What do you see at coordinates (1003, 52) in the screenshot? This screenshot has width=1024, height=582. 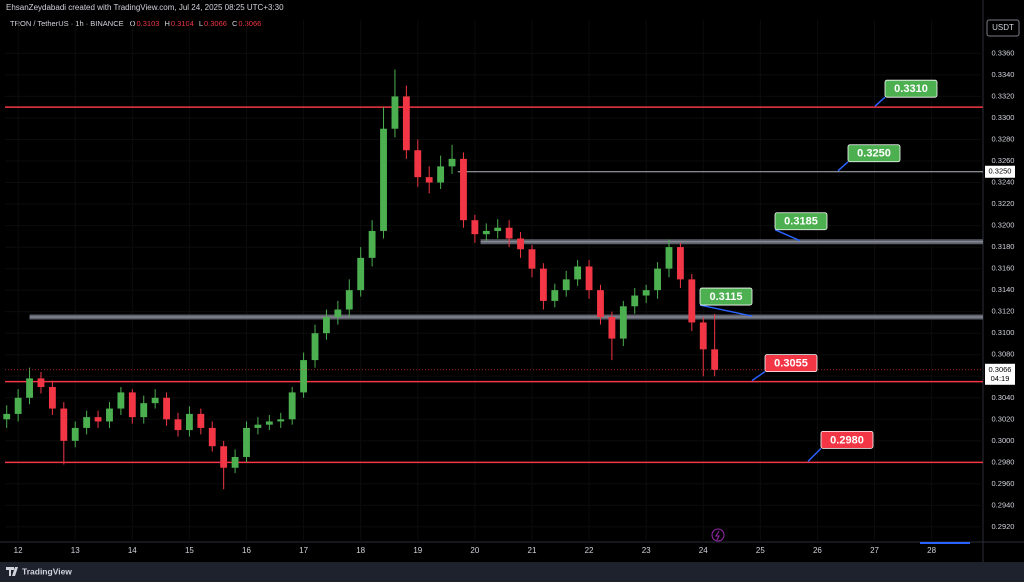 I see `y-tick-label: 0.3360` at bounding box center [1003, 52].